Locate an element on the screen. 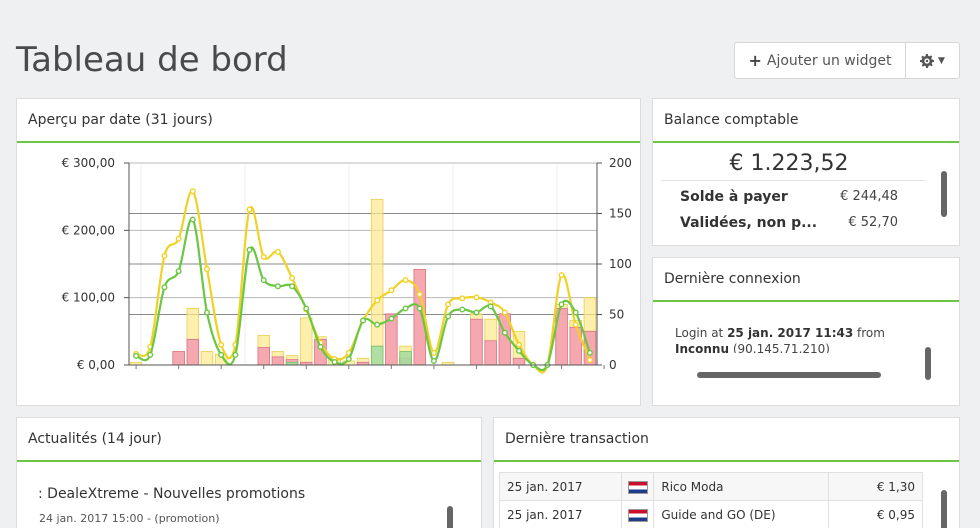 This screenshot has width=980, height=528. chart-right-tick-label: 50 is located at coordinates (616, 315).